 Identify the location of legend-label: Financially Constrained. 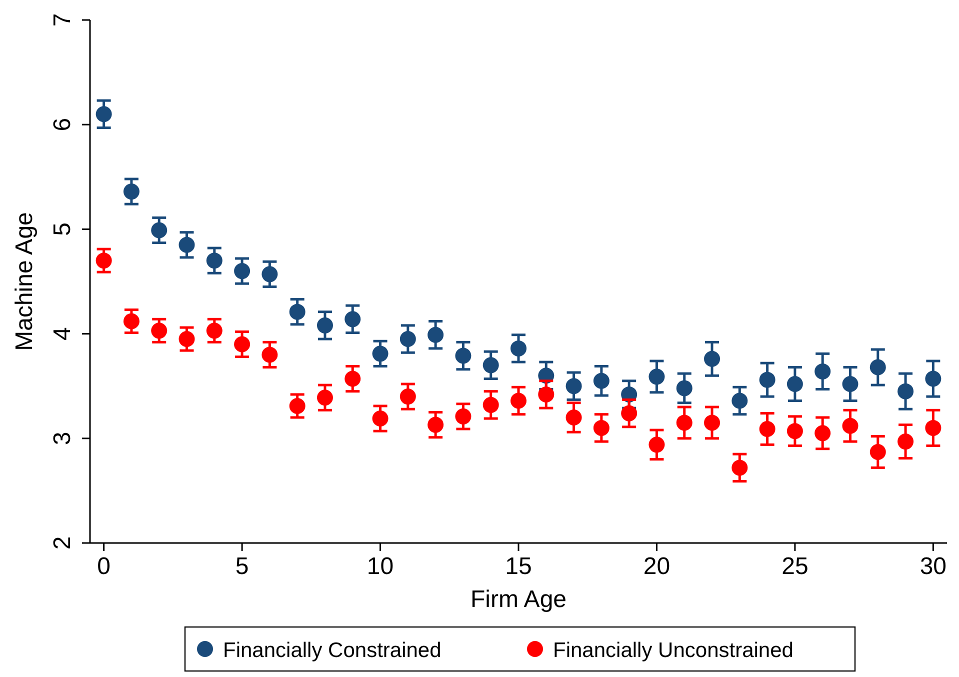
(332, 650).